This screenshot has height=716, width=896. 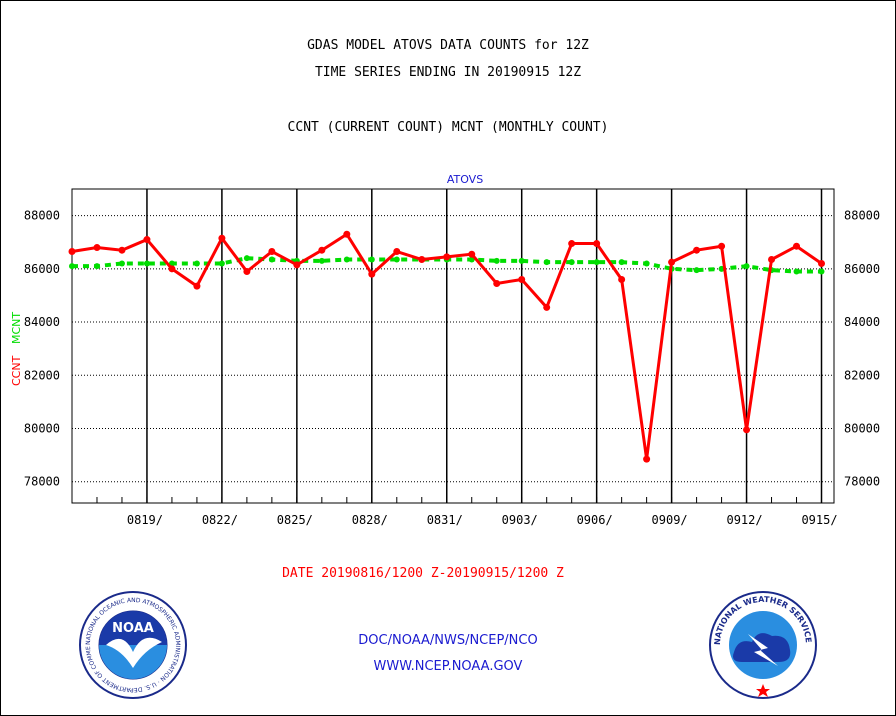 I want to click on x-tick-label: 0822/, so click(x=220, y=520).